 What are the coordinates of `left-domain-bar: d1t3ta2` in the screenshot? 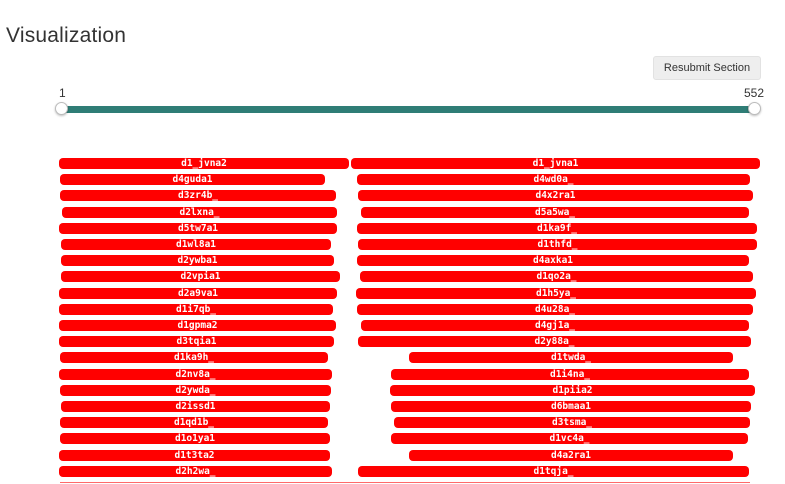 It's located at (194, 455).